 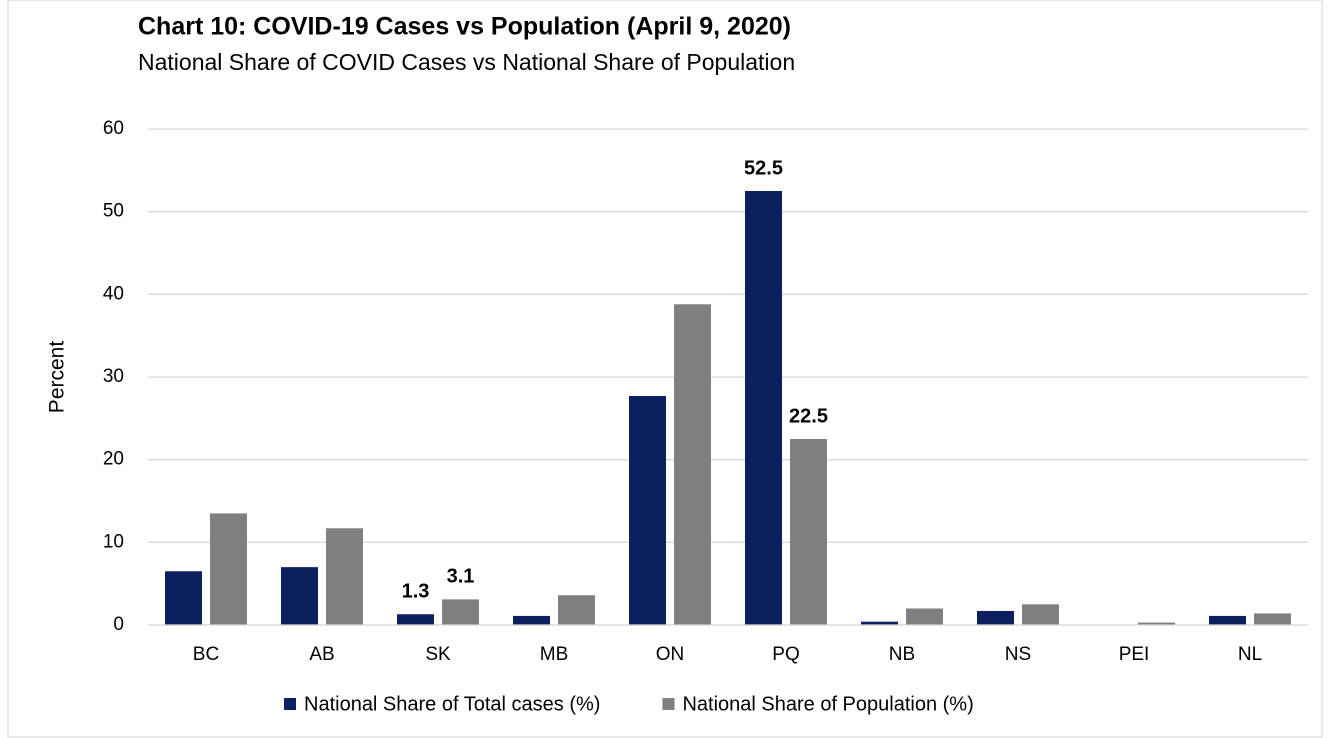 I want to click on y-tick-label: 60, so click(x=113, y=128).